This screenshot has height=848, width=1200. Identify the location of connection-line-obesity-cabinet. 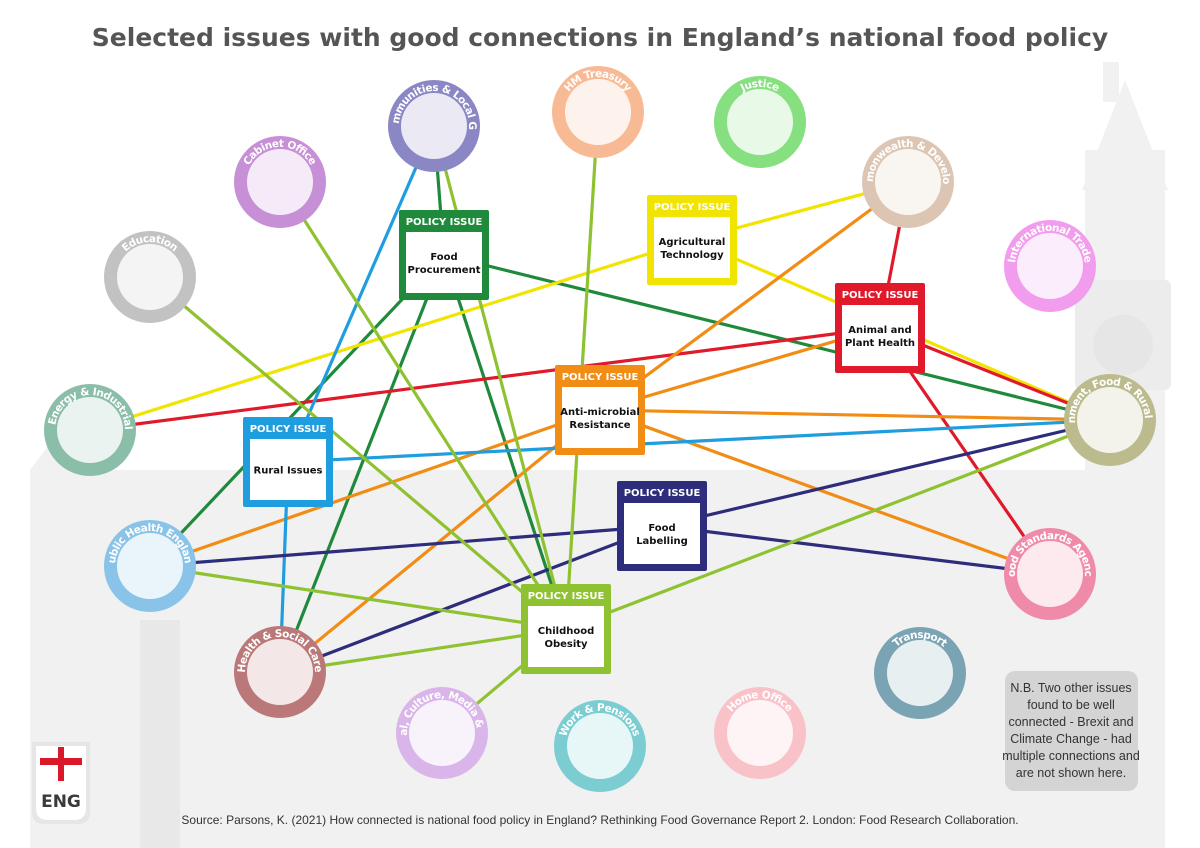
(423, 405).